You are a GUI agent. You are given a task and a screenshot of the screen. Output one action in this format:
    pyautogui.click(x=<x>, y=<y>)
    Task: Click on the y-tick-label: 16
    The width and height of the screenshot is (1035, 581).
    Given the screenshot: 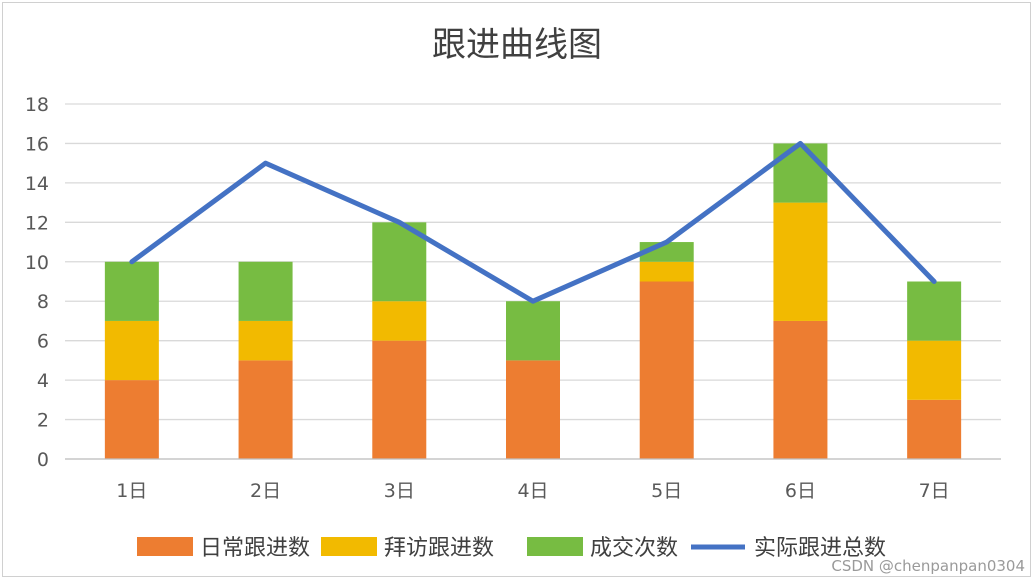 What is the action you would take?
    pyautogui.click(x=37, y=144)
    